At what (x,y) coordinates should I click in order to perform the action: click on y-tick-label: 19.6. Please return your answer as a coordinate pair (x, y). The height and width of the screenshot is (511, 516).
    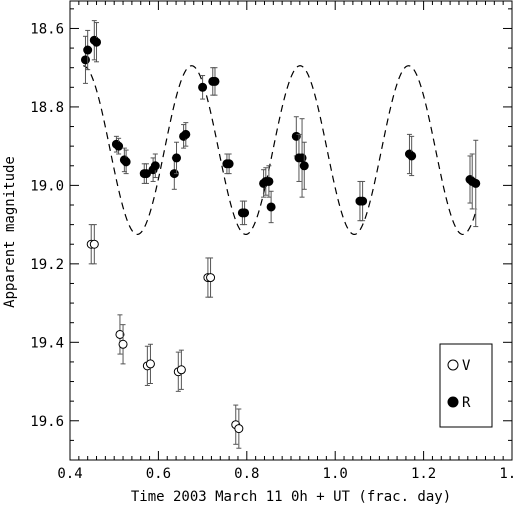
    Looking at the image, I should click on (47, 422).